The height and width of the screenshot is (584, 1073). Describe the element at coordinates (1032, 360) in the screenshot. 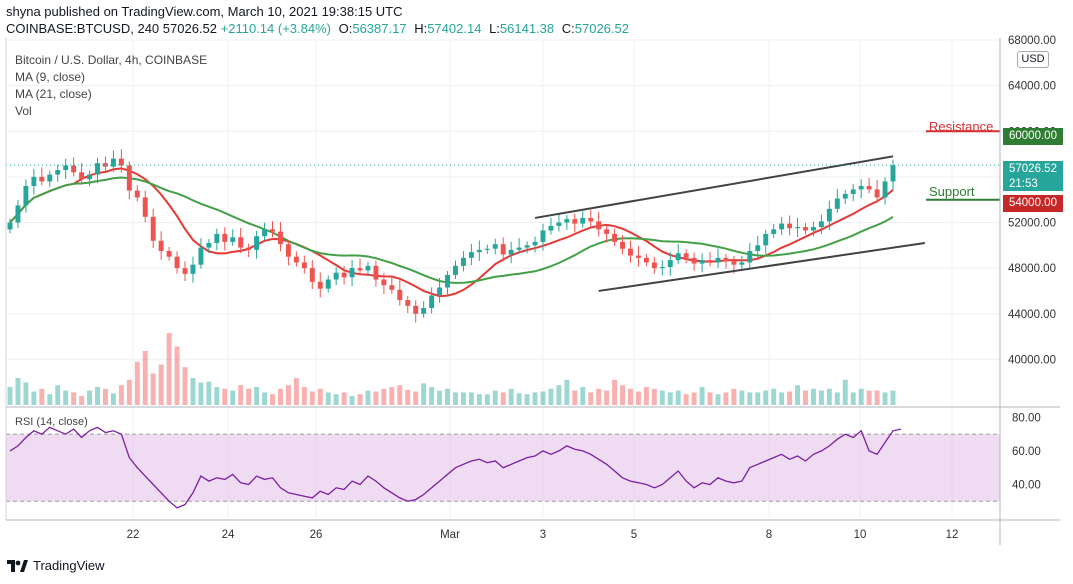

I see `price-tick-label: 40000.00` at that location.